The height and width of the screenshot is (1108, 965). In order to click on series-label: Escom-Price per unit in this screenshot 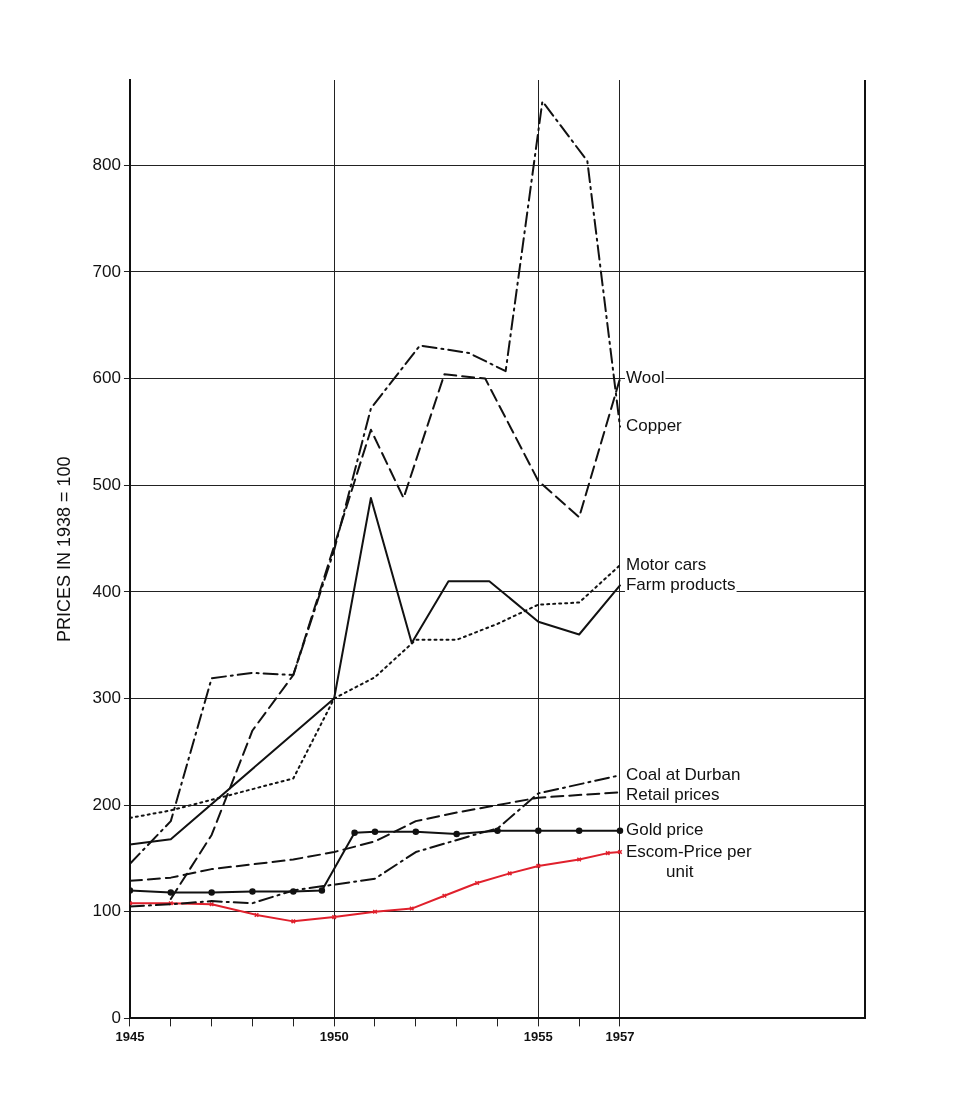, I will do `click(688, 861)`.